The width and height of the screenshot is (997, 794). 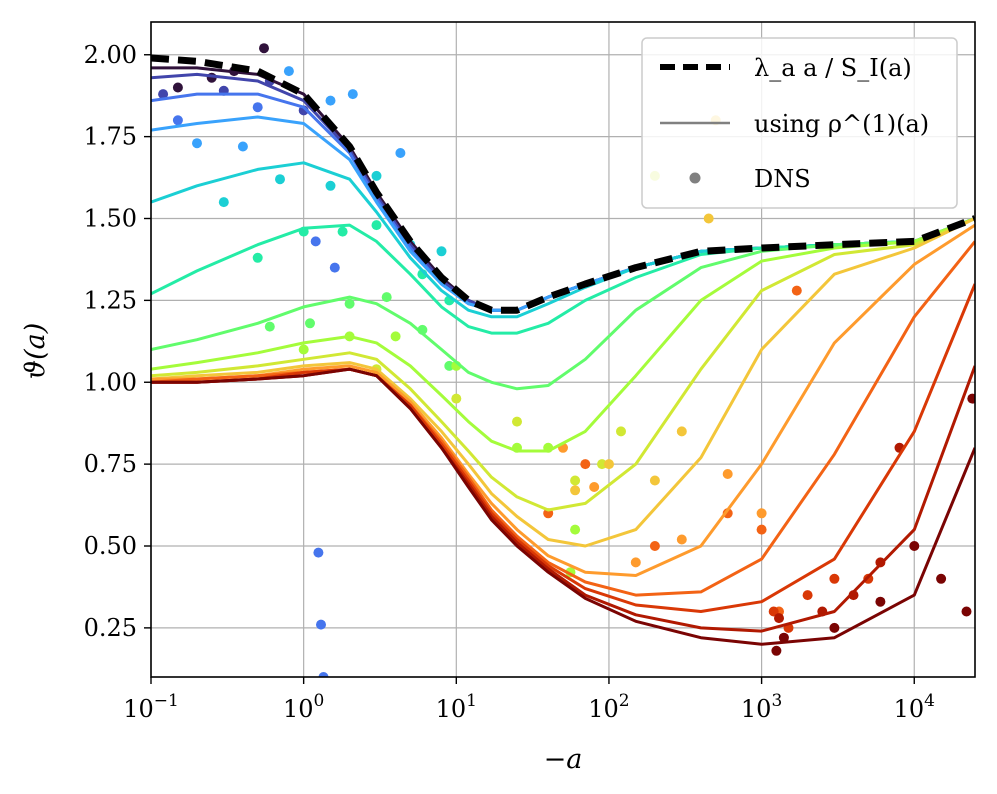 What do you see at coordinates (110, 219) in the screenshot?
I see `y-tick-label: 1.50` at bounding box center [110, 219].